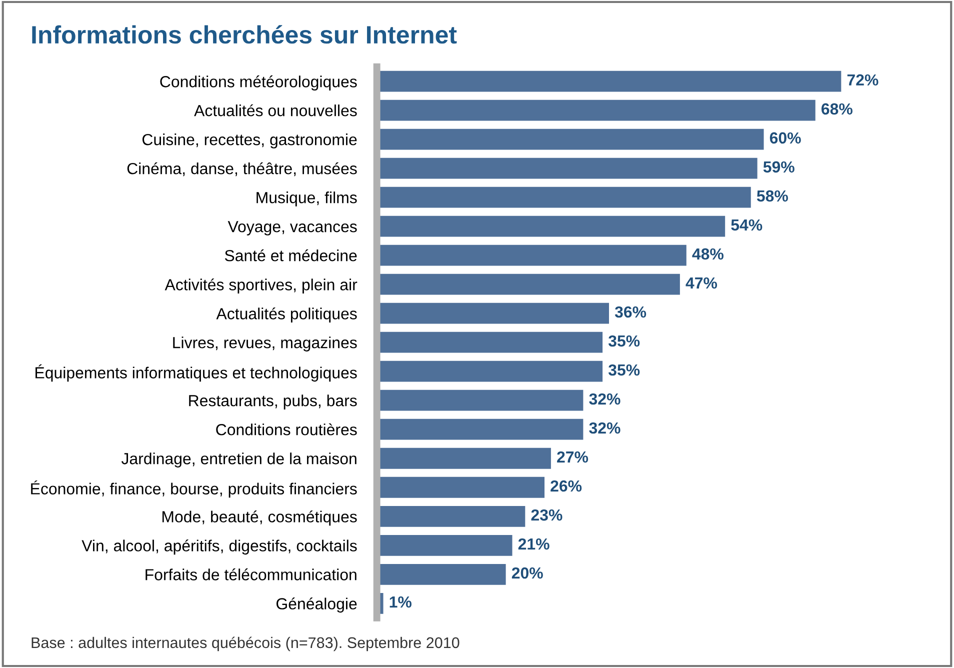 The height and width of the screenshot is (668, 954). Describe the element at coordinates (702, 283) in the screenshot. I see `data-label: 47%` at that location.